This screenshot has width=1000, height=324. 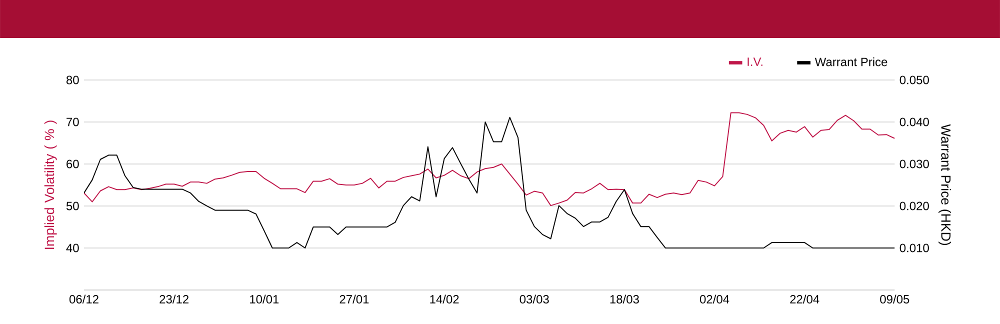 I want to click on y2-tick-label: 0.040, so click(x=914, y=122).